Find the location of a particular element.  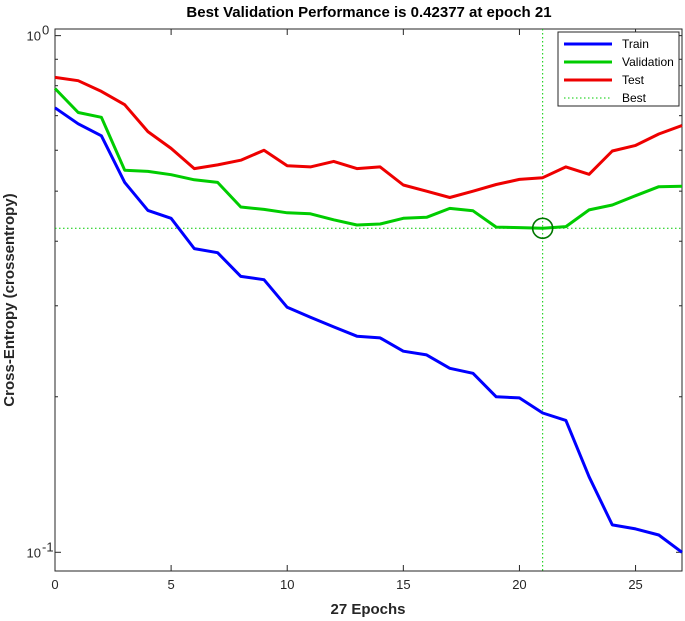

legend: Train Validation Test Best is located at coordinates (618, 69).